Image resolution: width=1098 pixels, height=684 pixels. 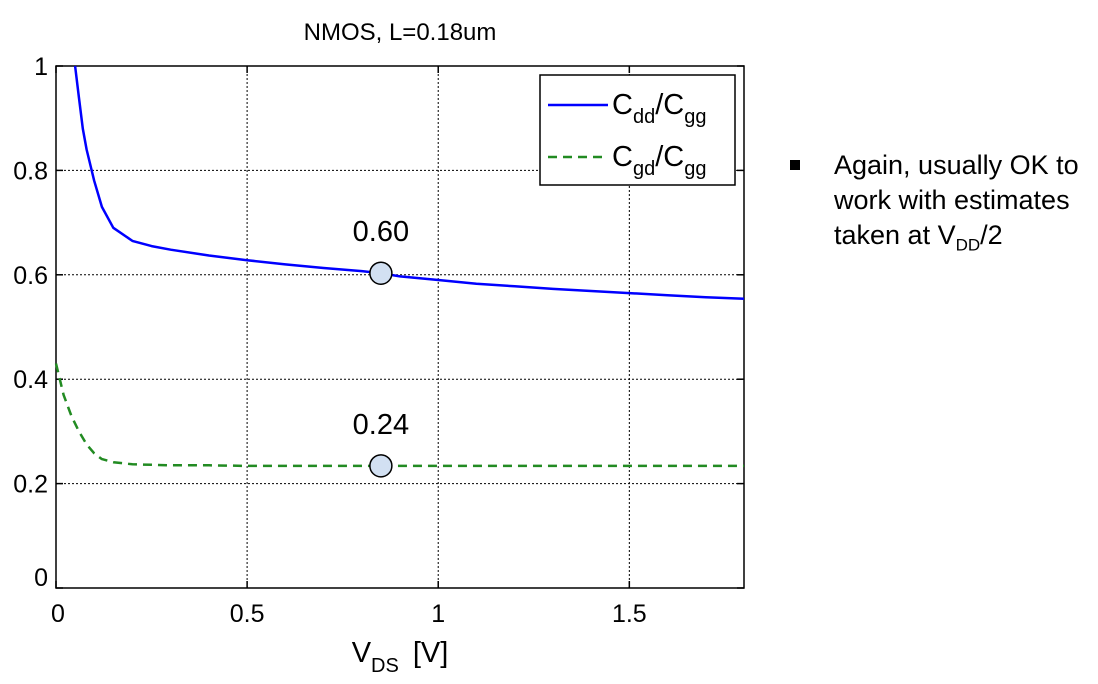 I want to click on y-tick-label: 0.4, so click(x=30, y=380).